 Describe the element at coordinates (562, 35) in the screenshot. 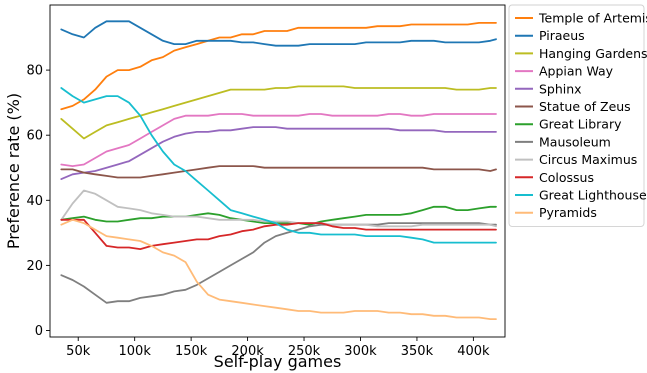

I see `legend-label: Piraeus` at that location.